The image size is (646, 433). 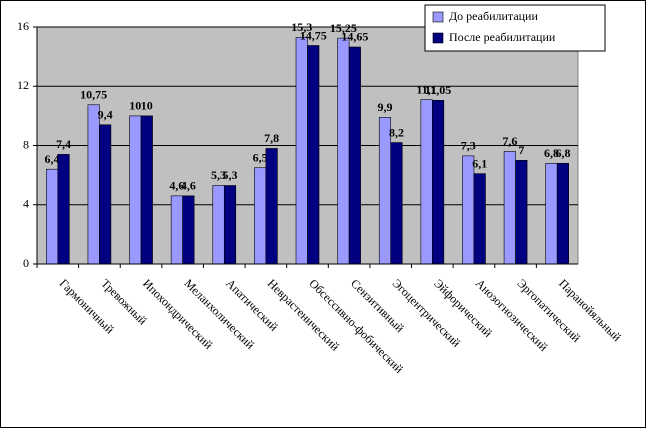 I want to click on value-label: 7, so click(x=521, y=150).